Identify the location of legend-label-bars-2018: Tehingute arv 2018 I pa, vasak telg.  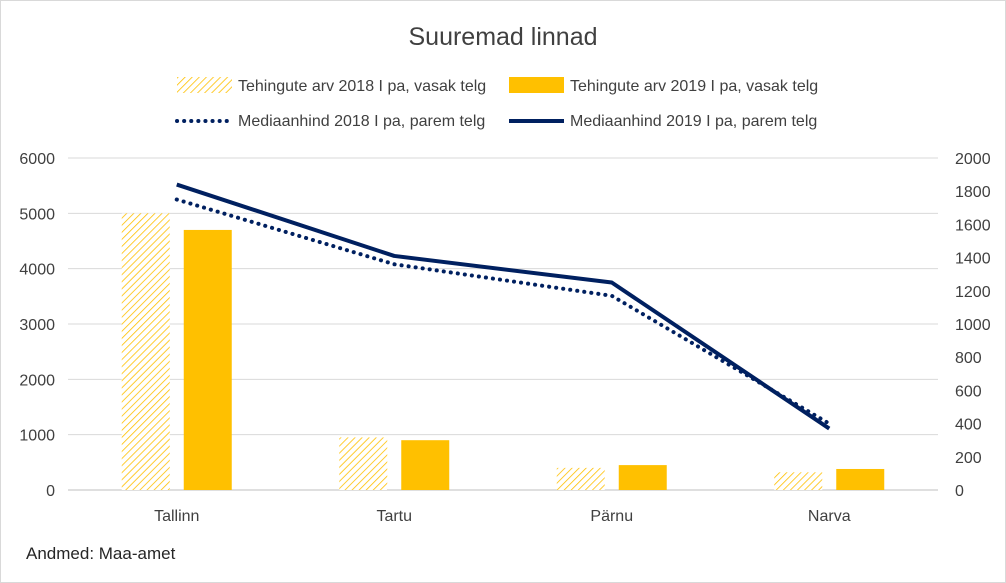
(362, 86).